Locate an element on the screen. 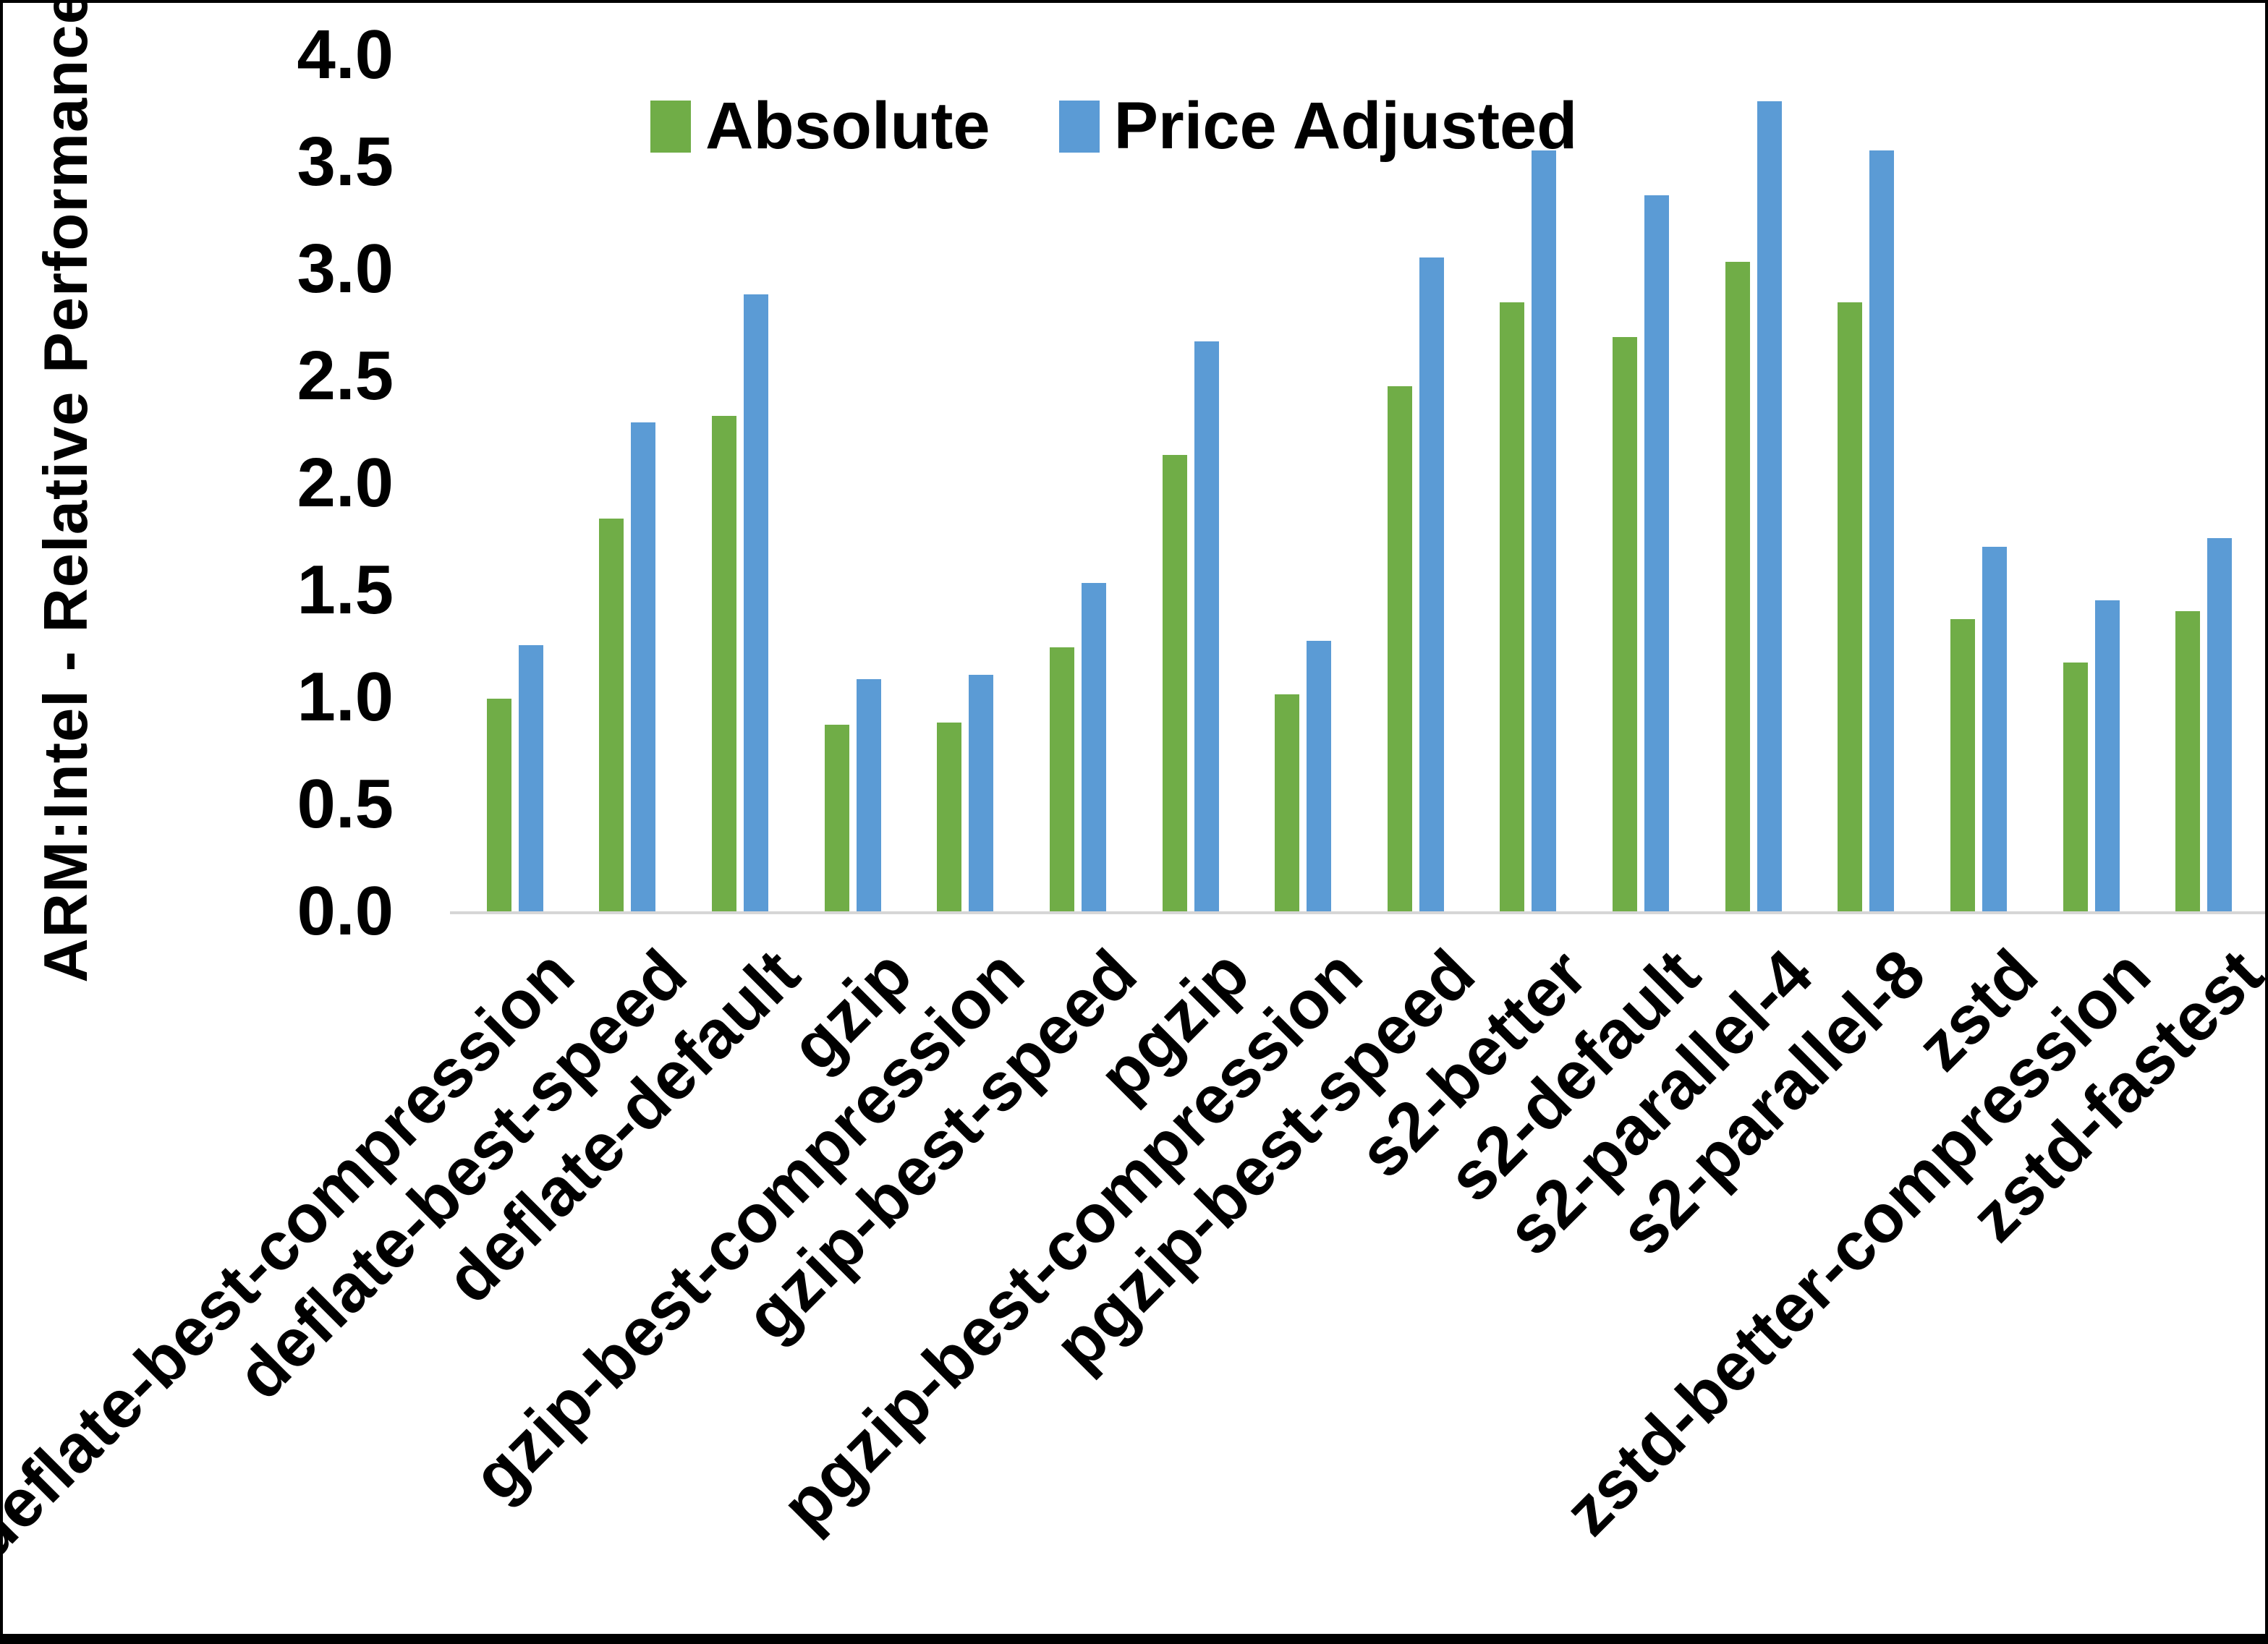 The height and width of the screenshot is (1644, 2268). y-tick-label: 2.5 is located at coordinates (345, 375).